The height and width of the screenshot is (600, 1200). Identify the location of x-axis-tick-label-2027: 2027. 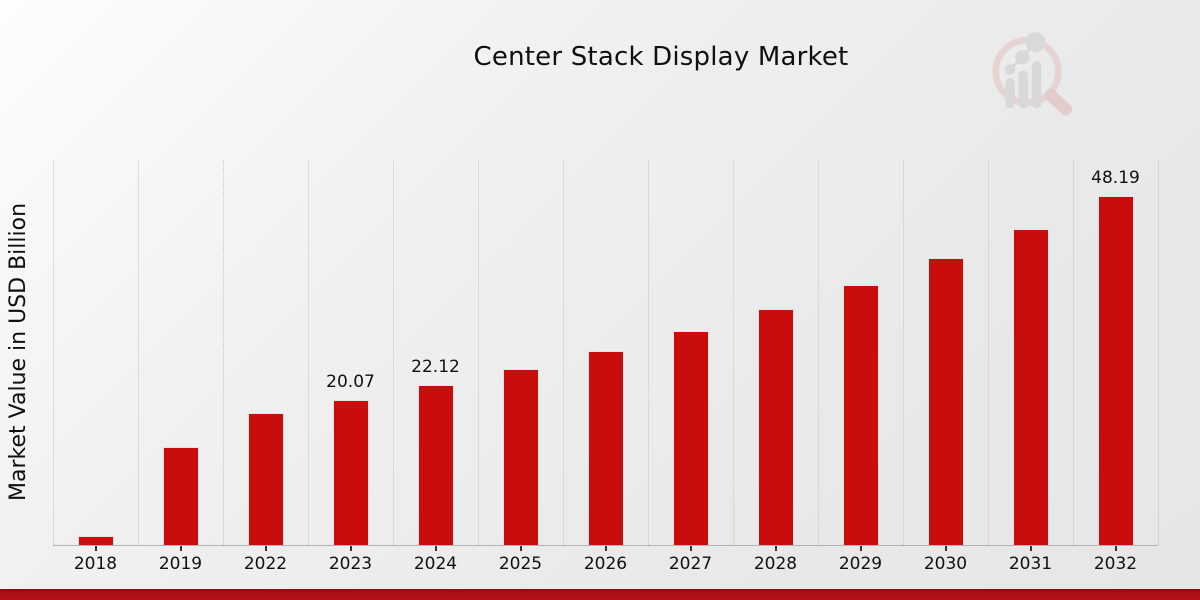
(690, 564).